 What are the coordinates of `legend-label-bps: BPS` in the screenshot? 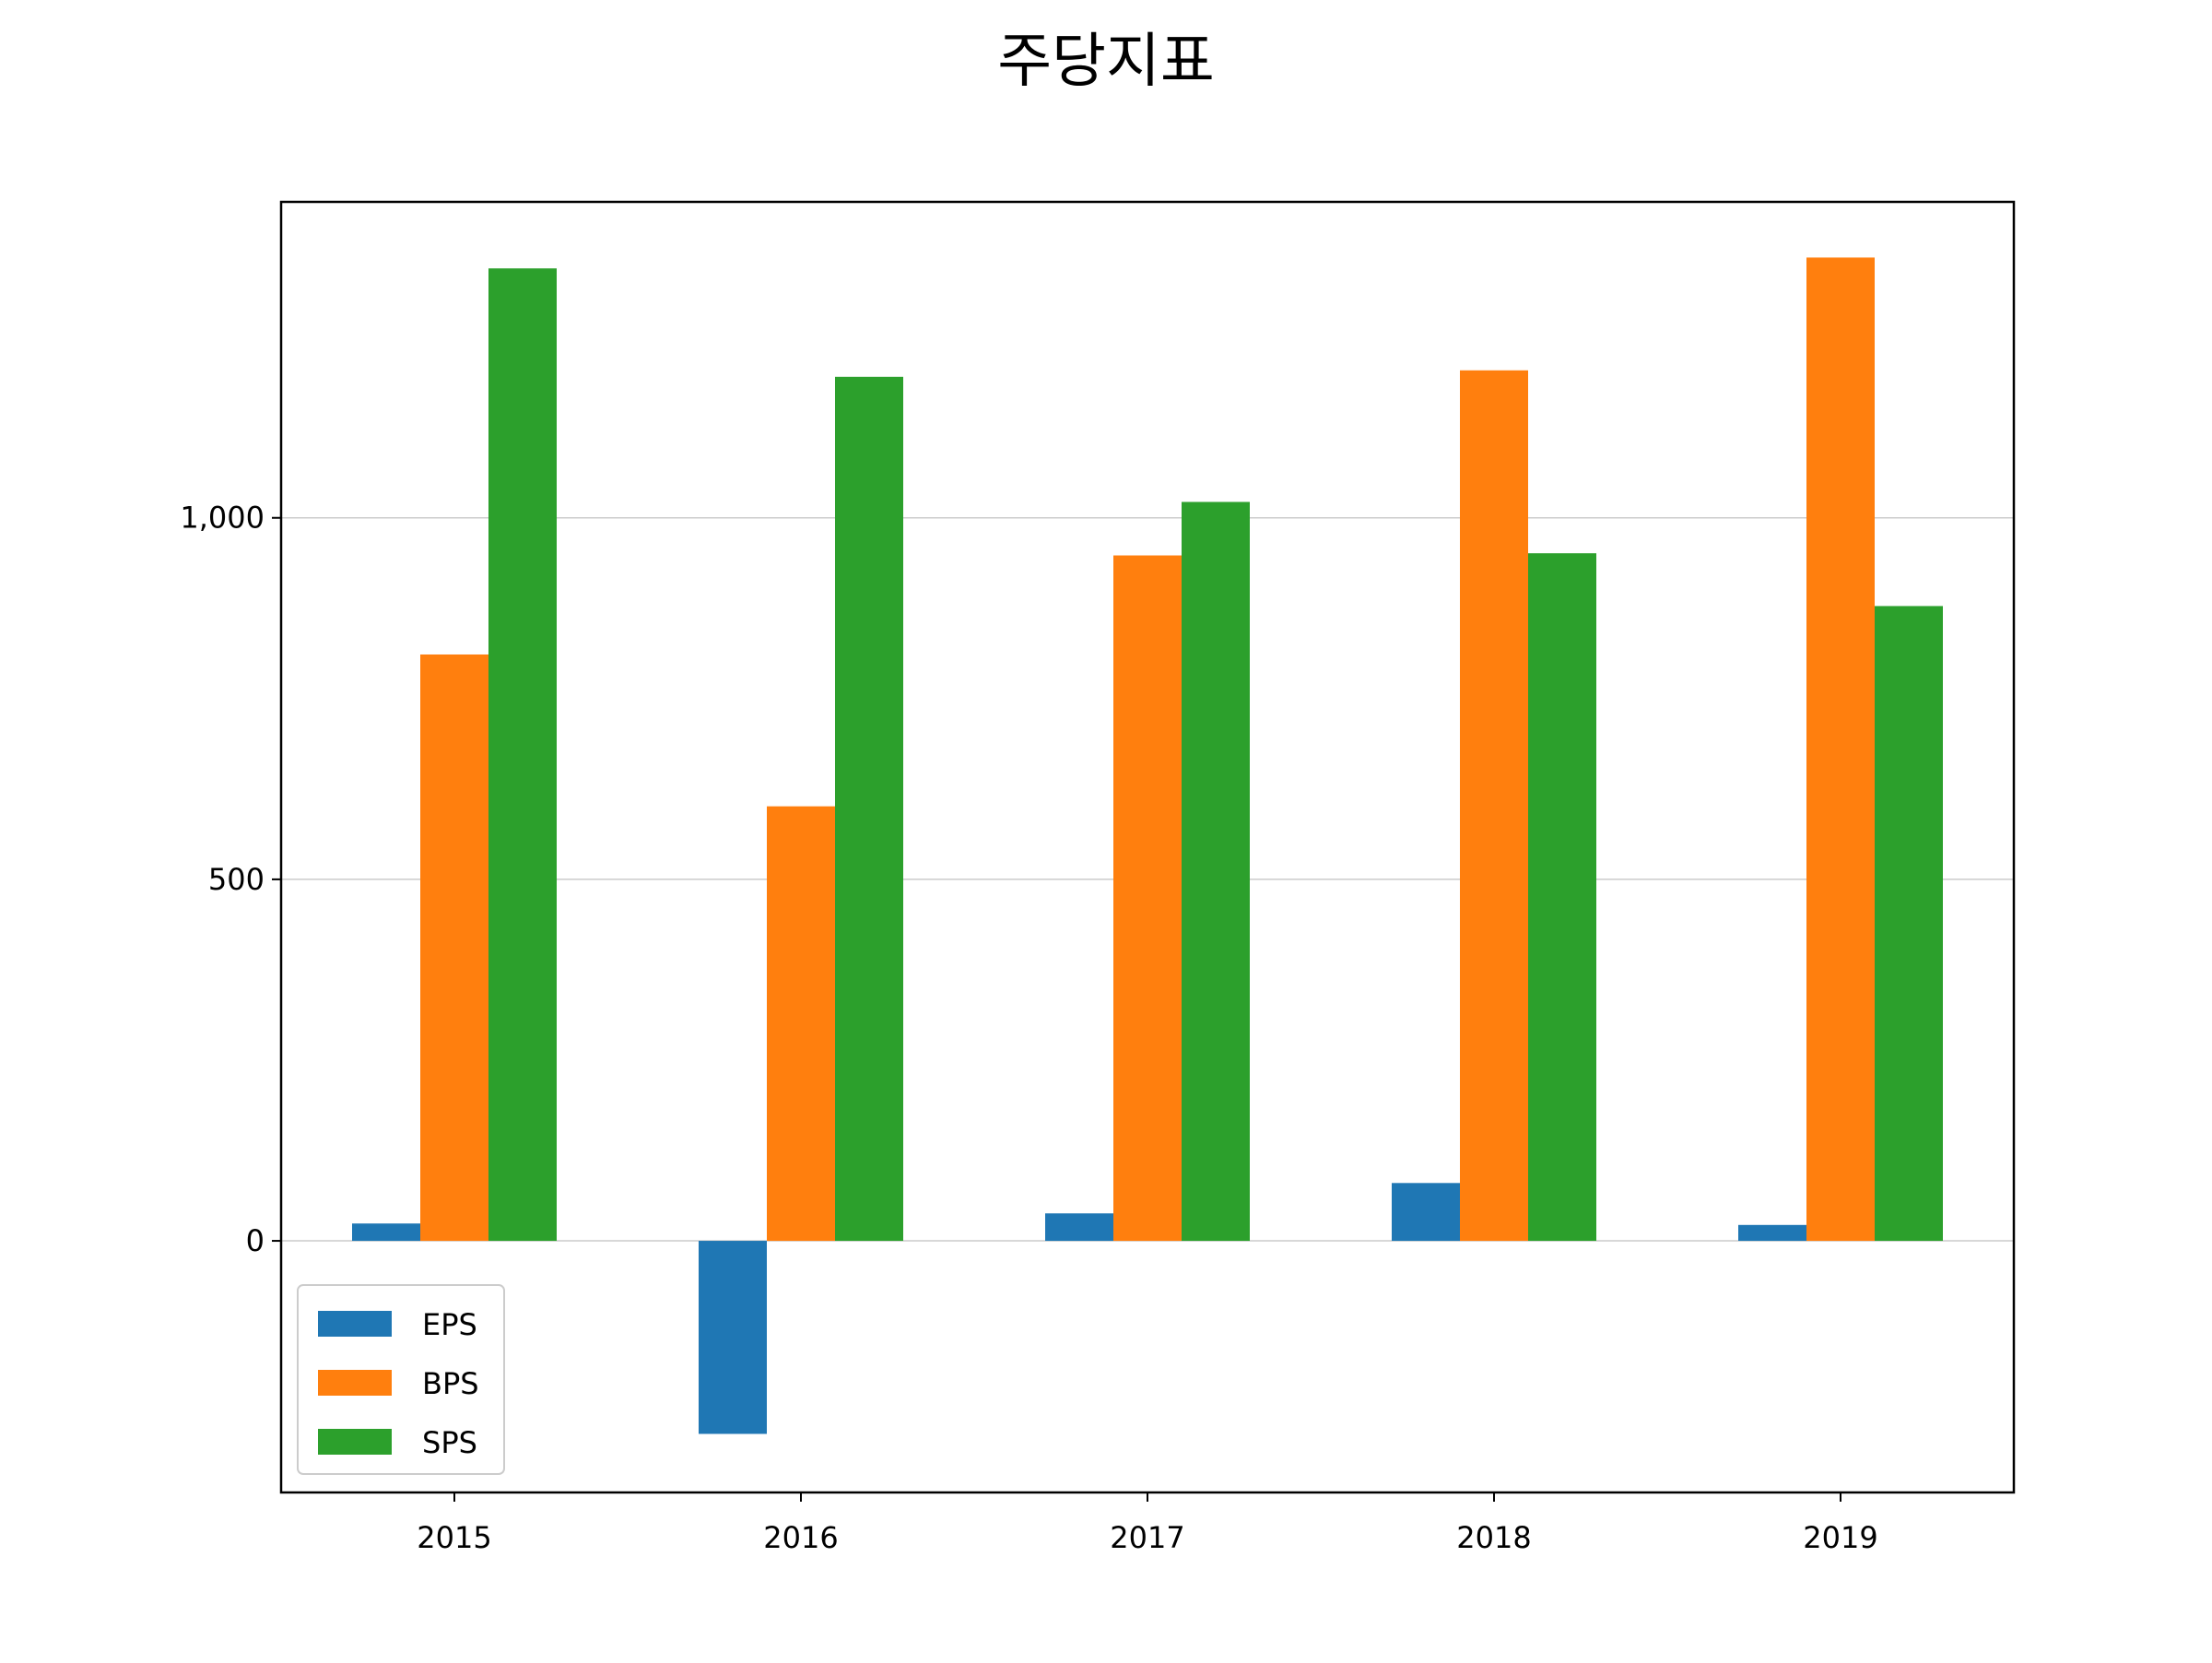 It's located at (450, 1383).